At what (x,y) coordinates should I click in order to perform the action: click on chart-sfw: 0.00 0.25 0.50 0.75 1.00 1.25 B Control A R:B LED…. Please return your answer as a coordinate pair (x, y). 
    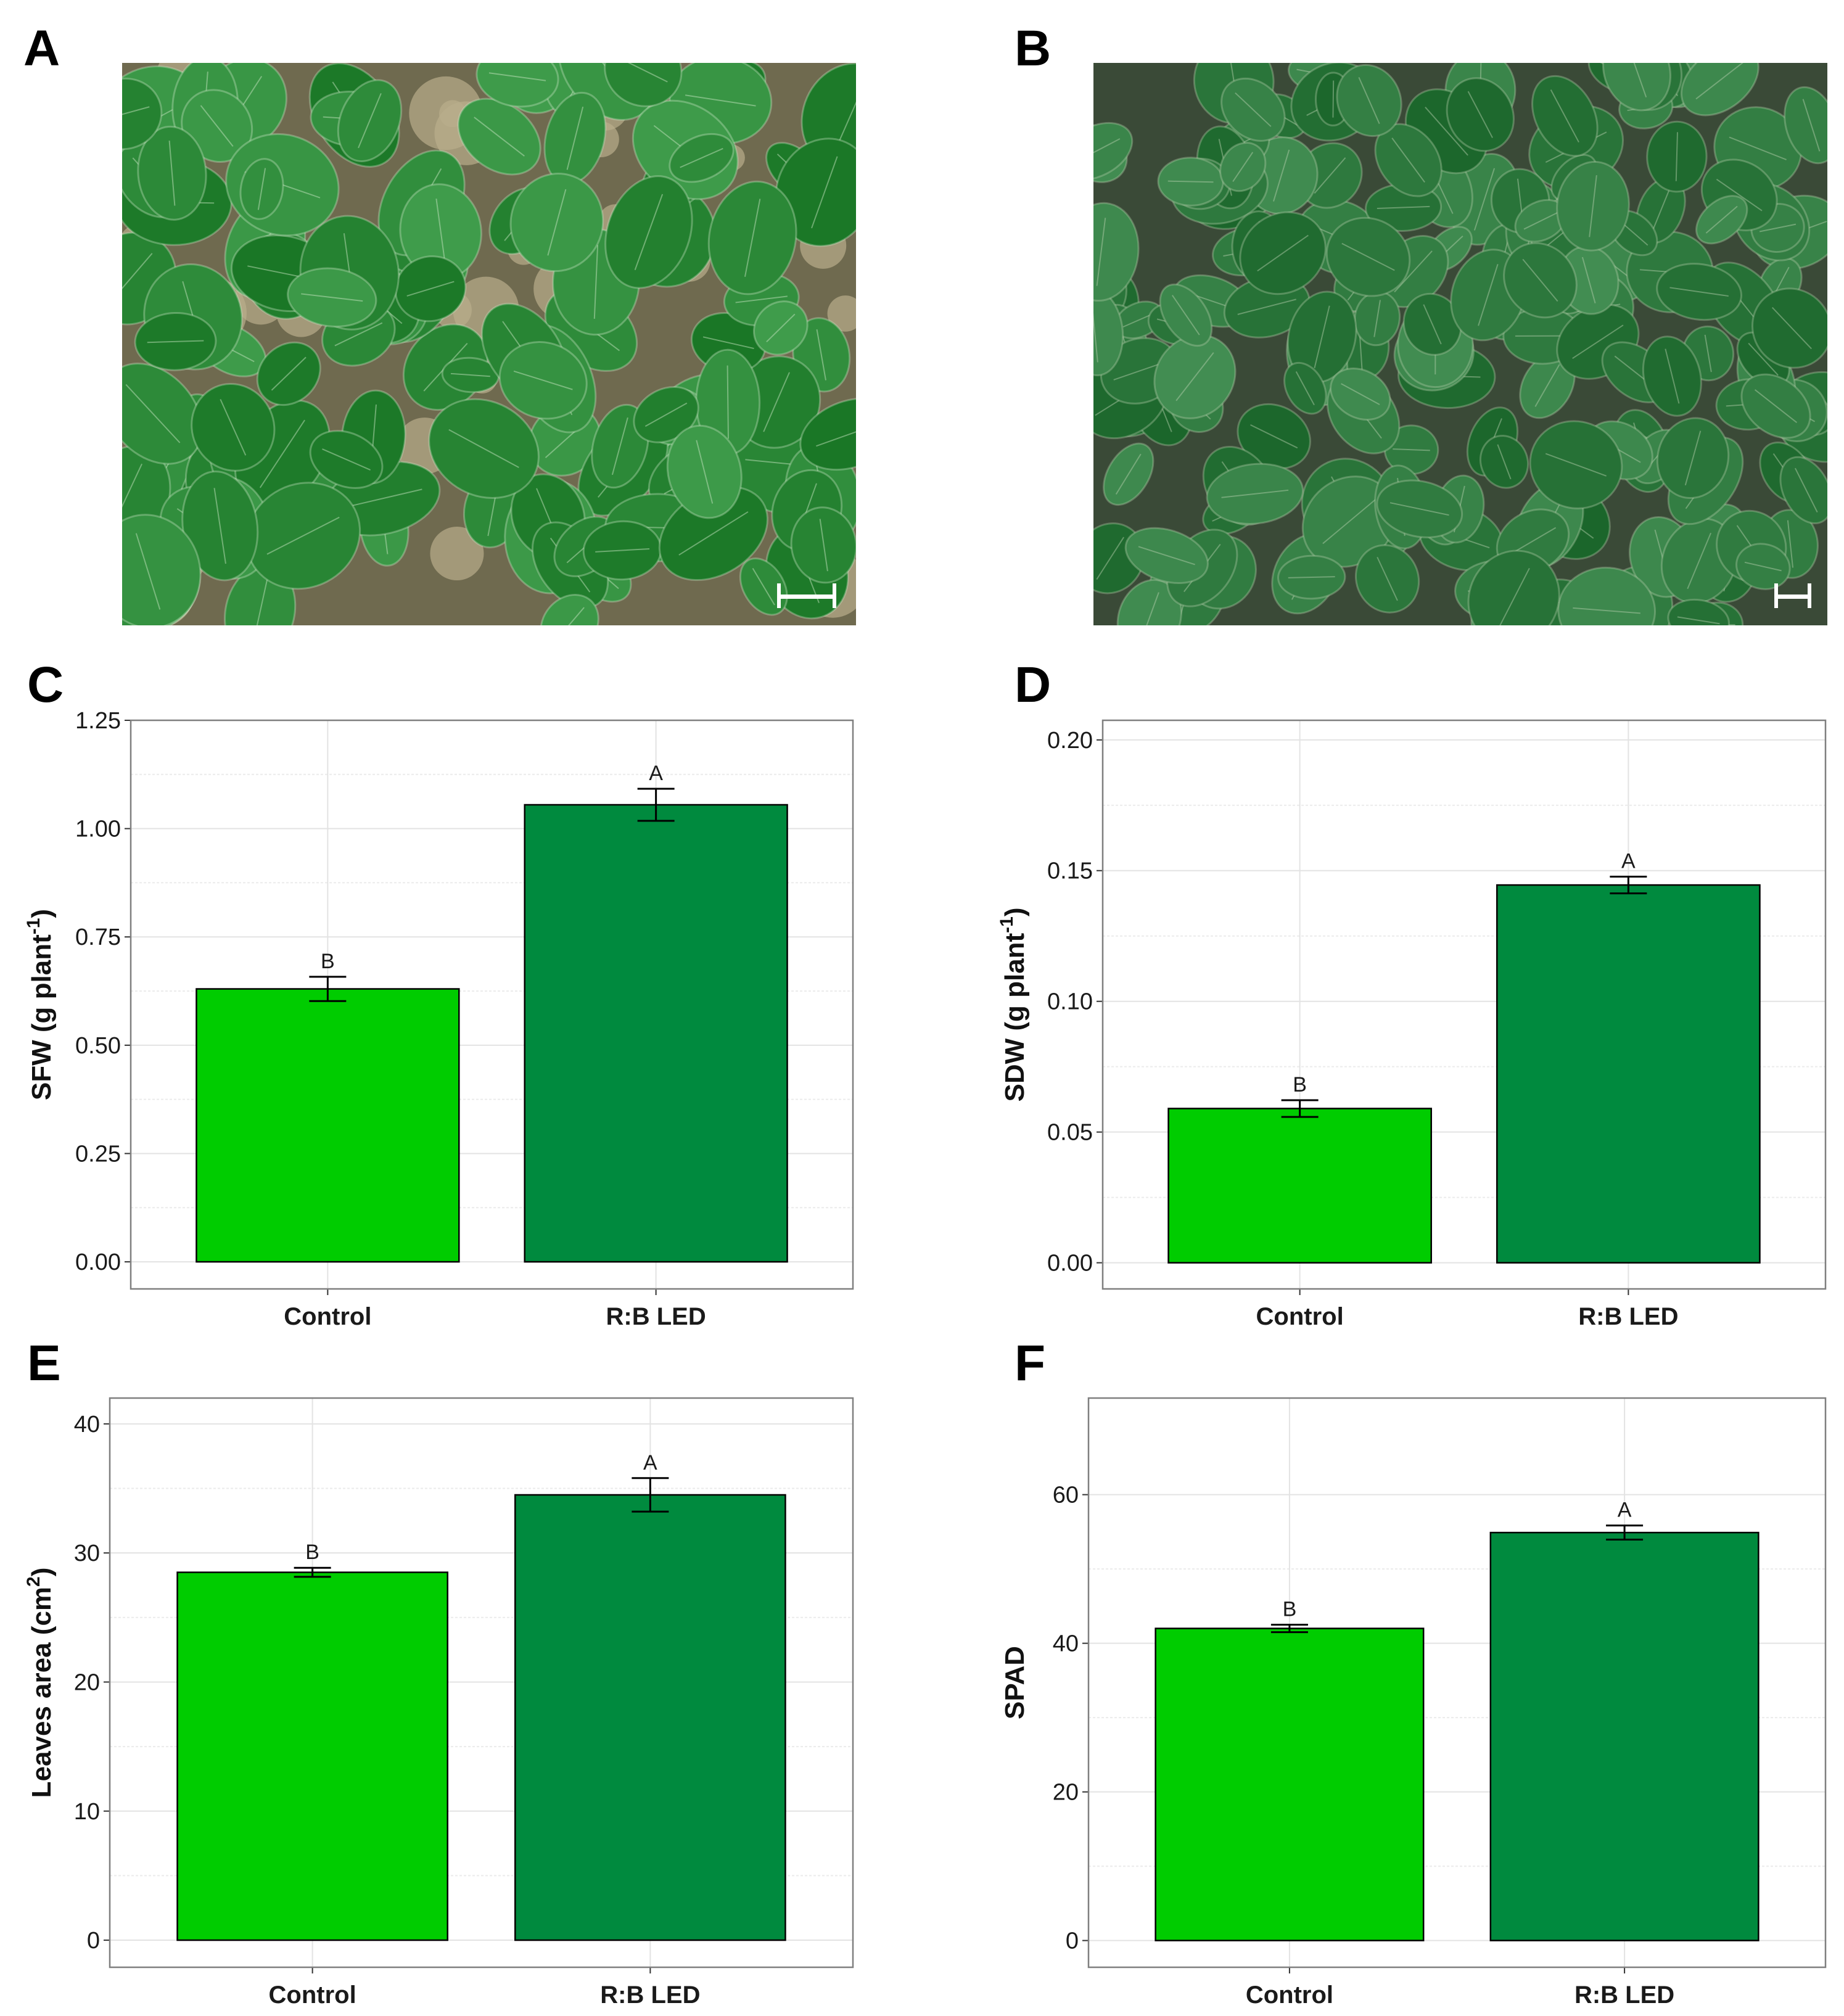
    Looking at the image, I should click on (438, 1019).